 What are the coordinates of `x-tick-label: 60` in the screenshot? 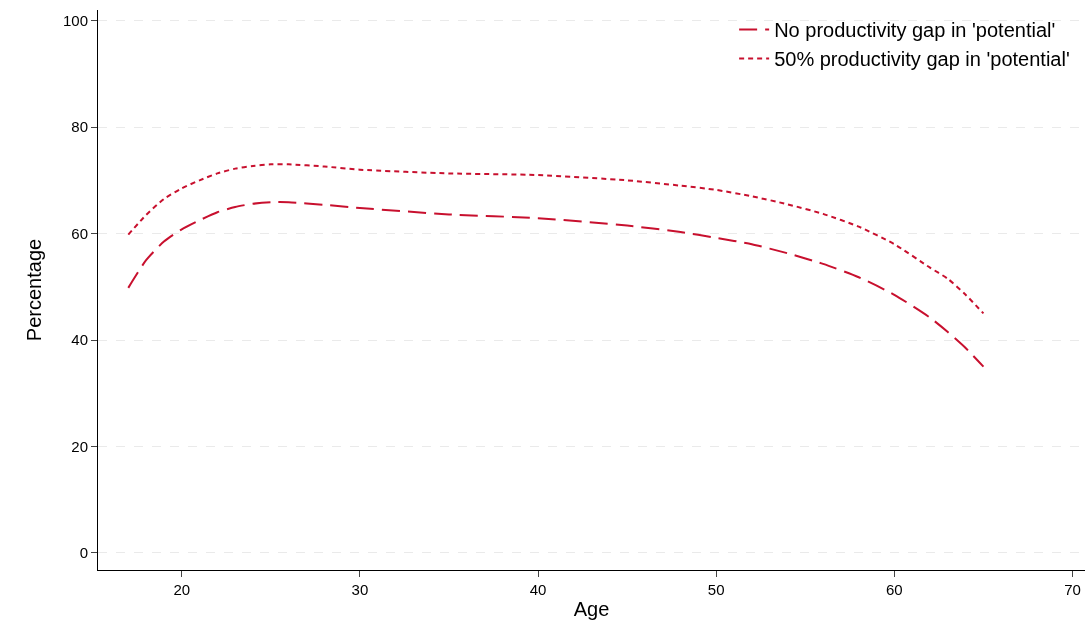 It's located at (894, 589).